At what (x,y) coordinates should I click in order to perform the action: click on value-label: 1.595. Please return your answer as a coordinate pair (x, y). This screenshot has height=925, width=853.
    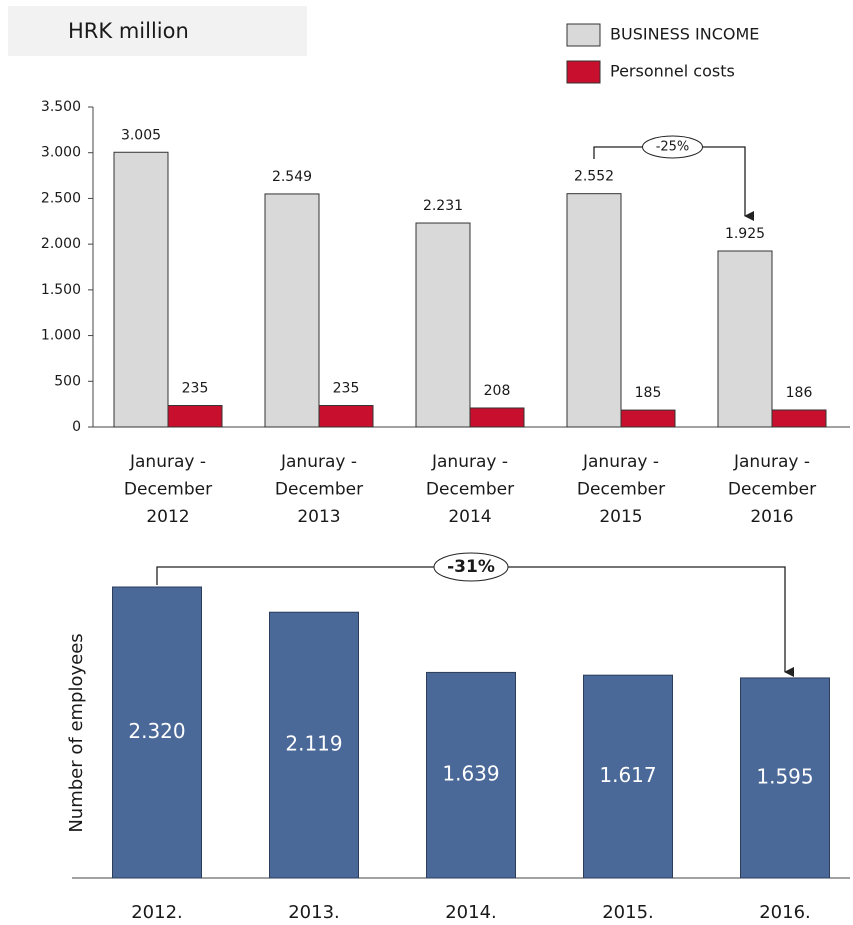
    Looking at the image, I should click on (784, 776).